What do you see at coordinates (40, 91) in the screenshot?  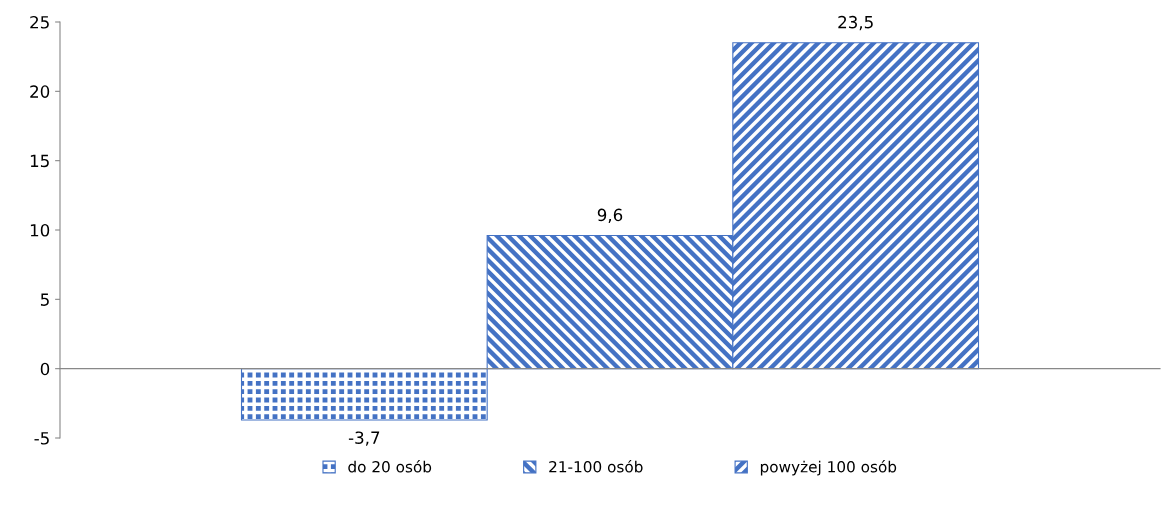 I see `y-tick-label: 20` at bounding box center [40, 91].